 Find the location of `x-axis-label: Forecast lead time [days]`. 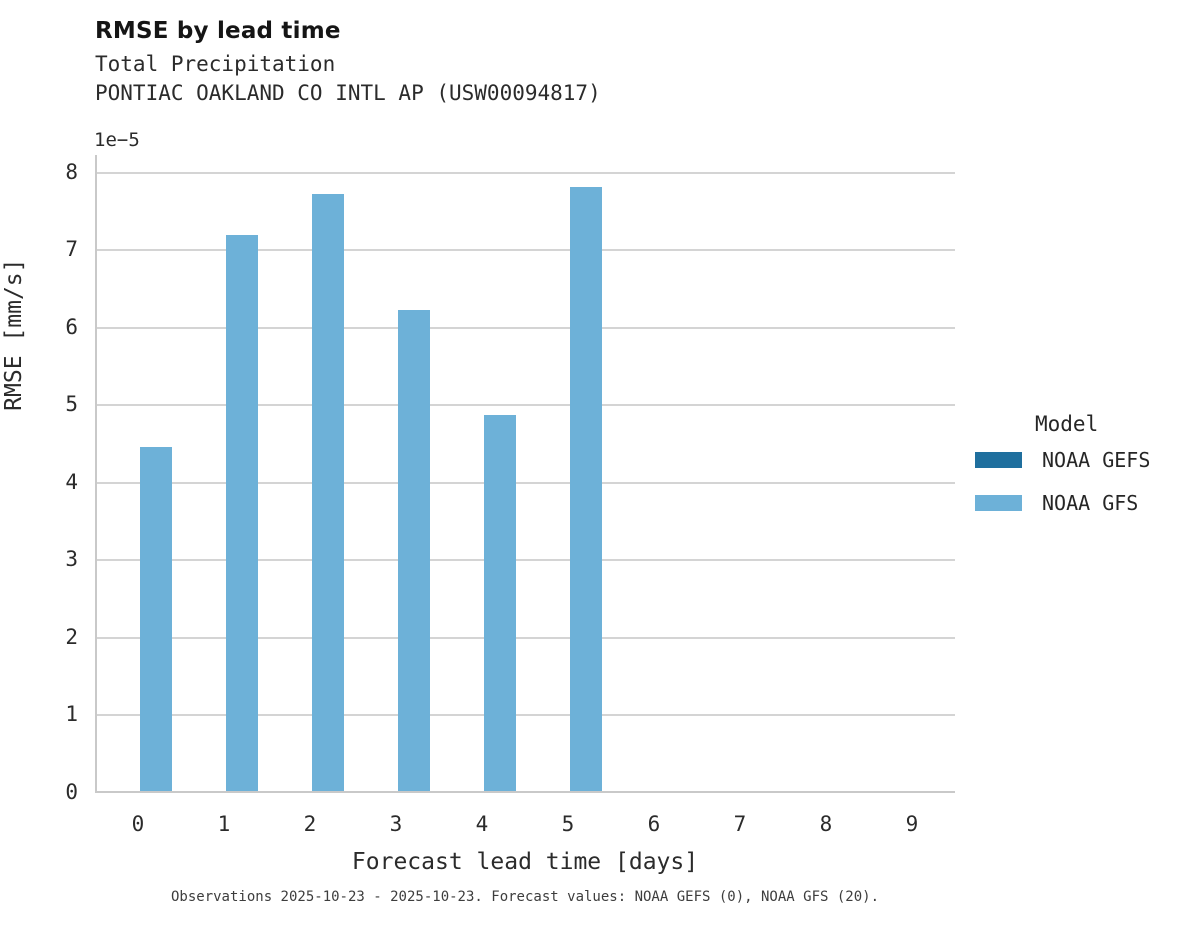

x-axis-label: Forecast lead time [days] is located at coordinates (525, 862).